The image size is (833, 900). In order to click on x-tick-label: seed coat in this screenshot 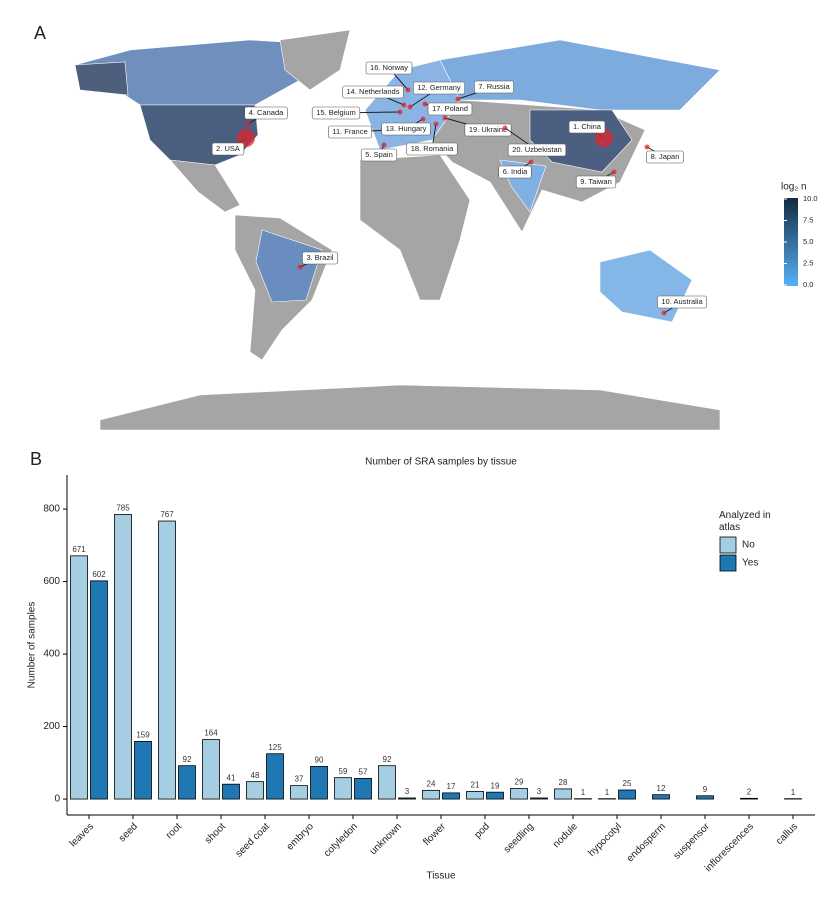, I will do `click(253, 840)`.